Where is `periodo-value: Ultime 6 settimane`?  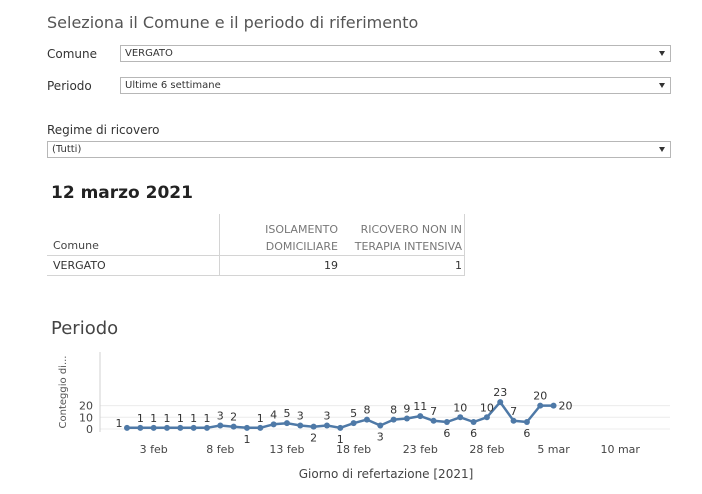
periodo-value: Ultime 6 settimane is located at coordinates (173, 85).